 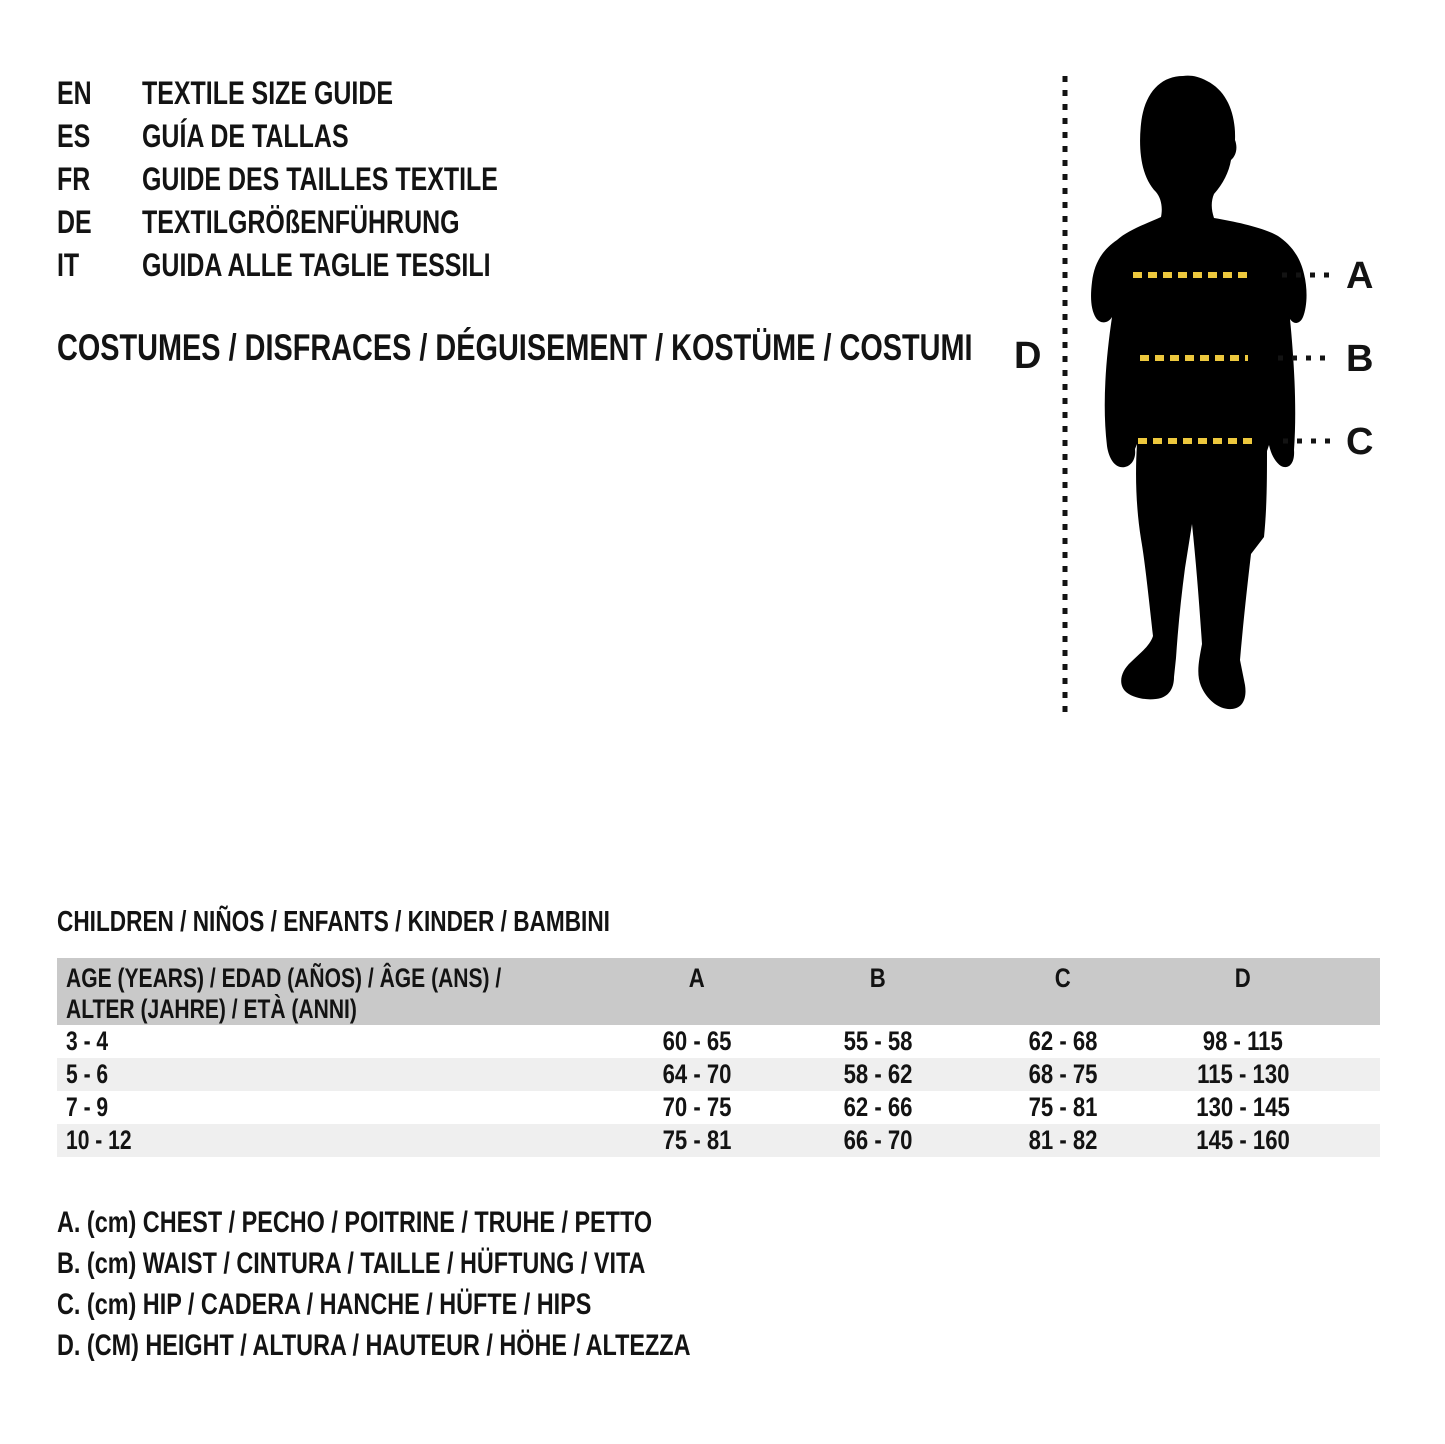 What do you see at coordinates (1243, 1140) in the screenshot?
I see `height-value: 145 - 160` at bounding box center [1243, 1140].